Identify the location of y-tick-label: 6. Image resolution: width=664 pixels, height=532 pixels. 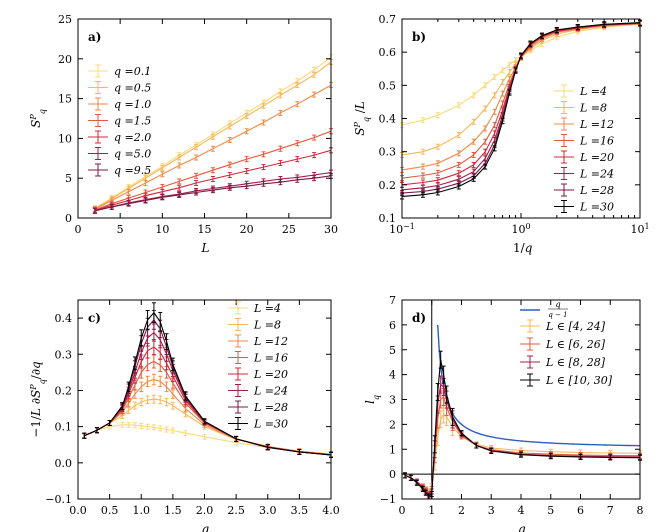
(392, 325).